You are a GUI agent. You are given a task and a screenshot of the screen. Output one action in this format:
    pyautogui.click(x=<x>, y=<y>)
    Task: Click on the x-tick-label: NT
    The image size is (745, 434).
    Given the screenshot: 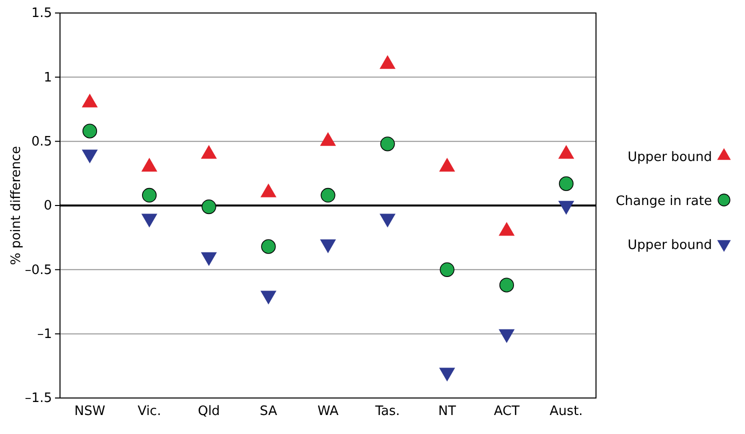 What is the action you would take?
    pyautogui.click(x=447, y=412)
    